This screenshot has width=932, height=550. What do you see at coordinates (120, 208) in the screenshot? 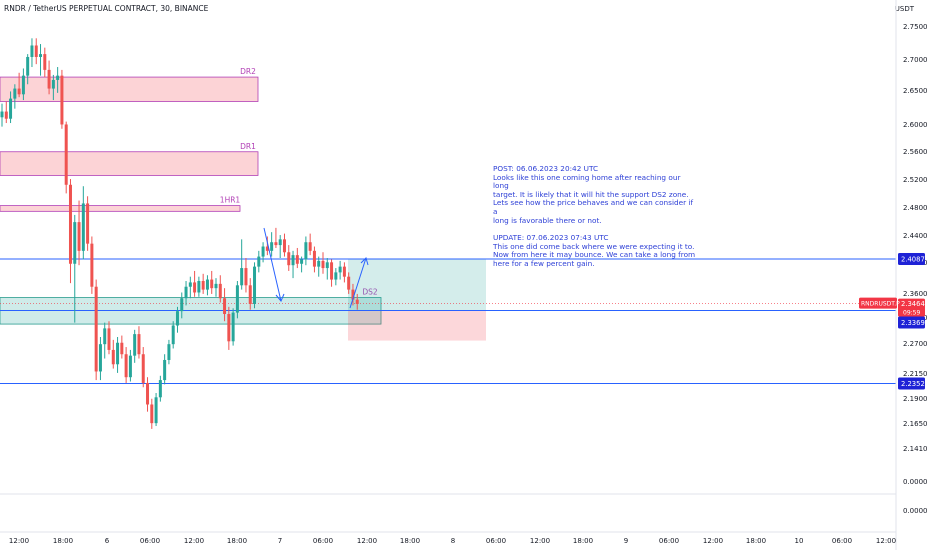
I see `zone-1hr1` at bounding box center [120, 208].